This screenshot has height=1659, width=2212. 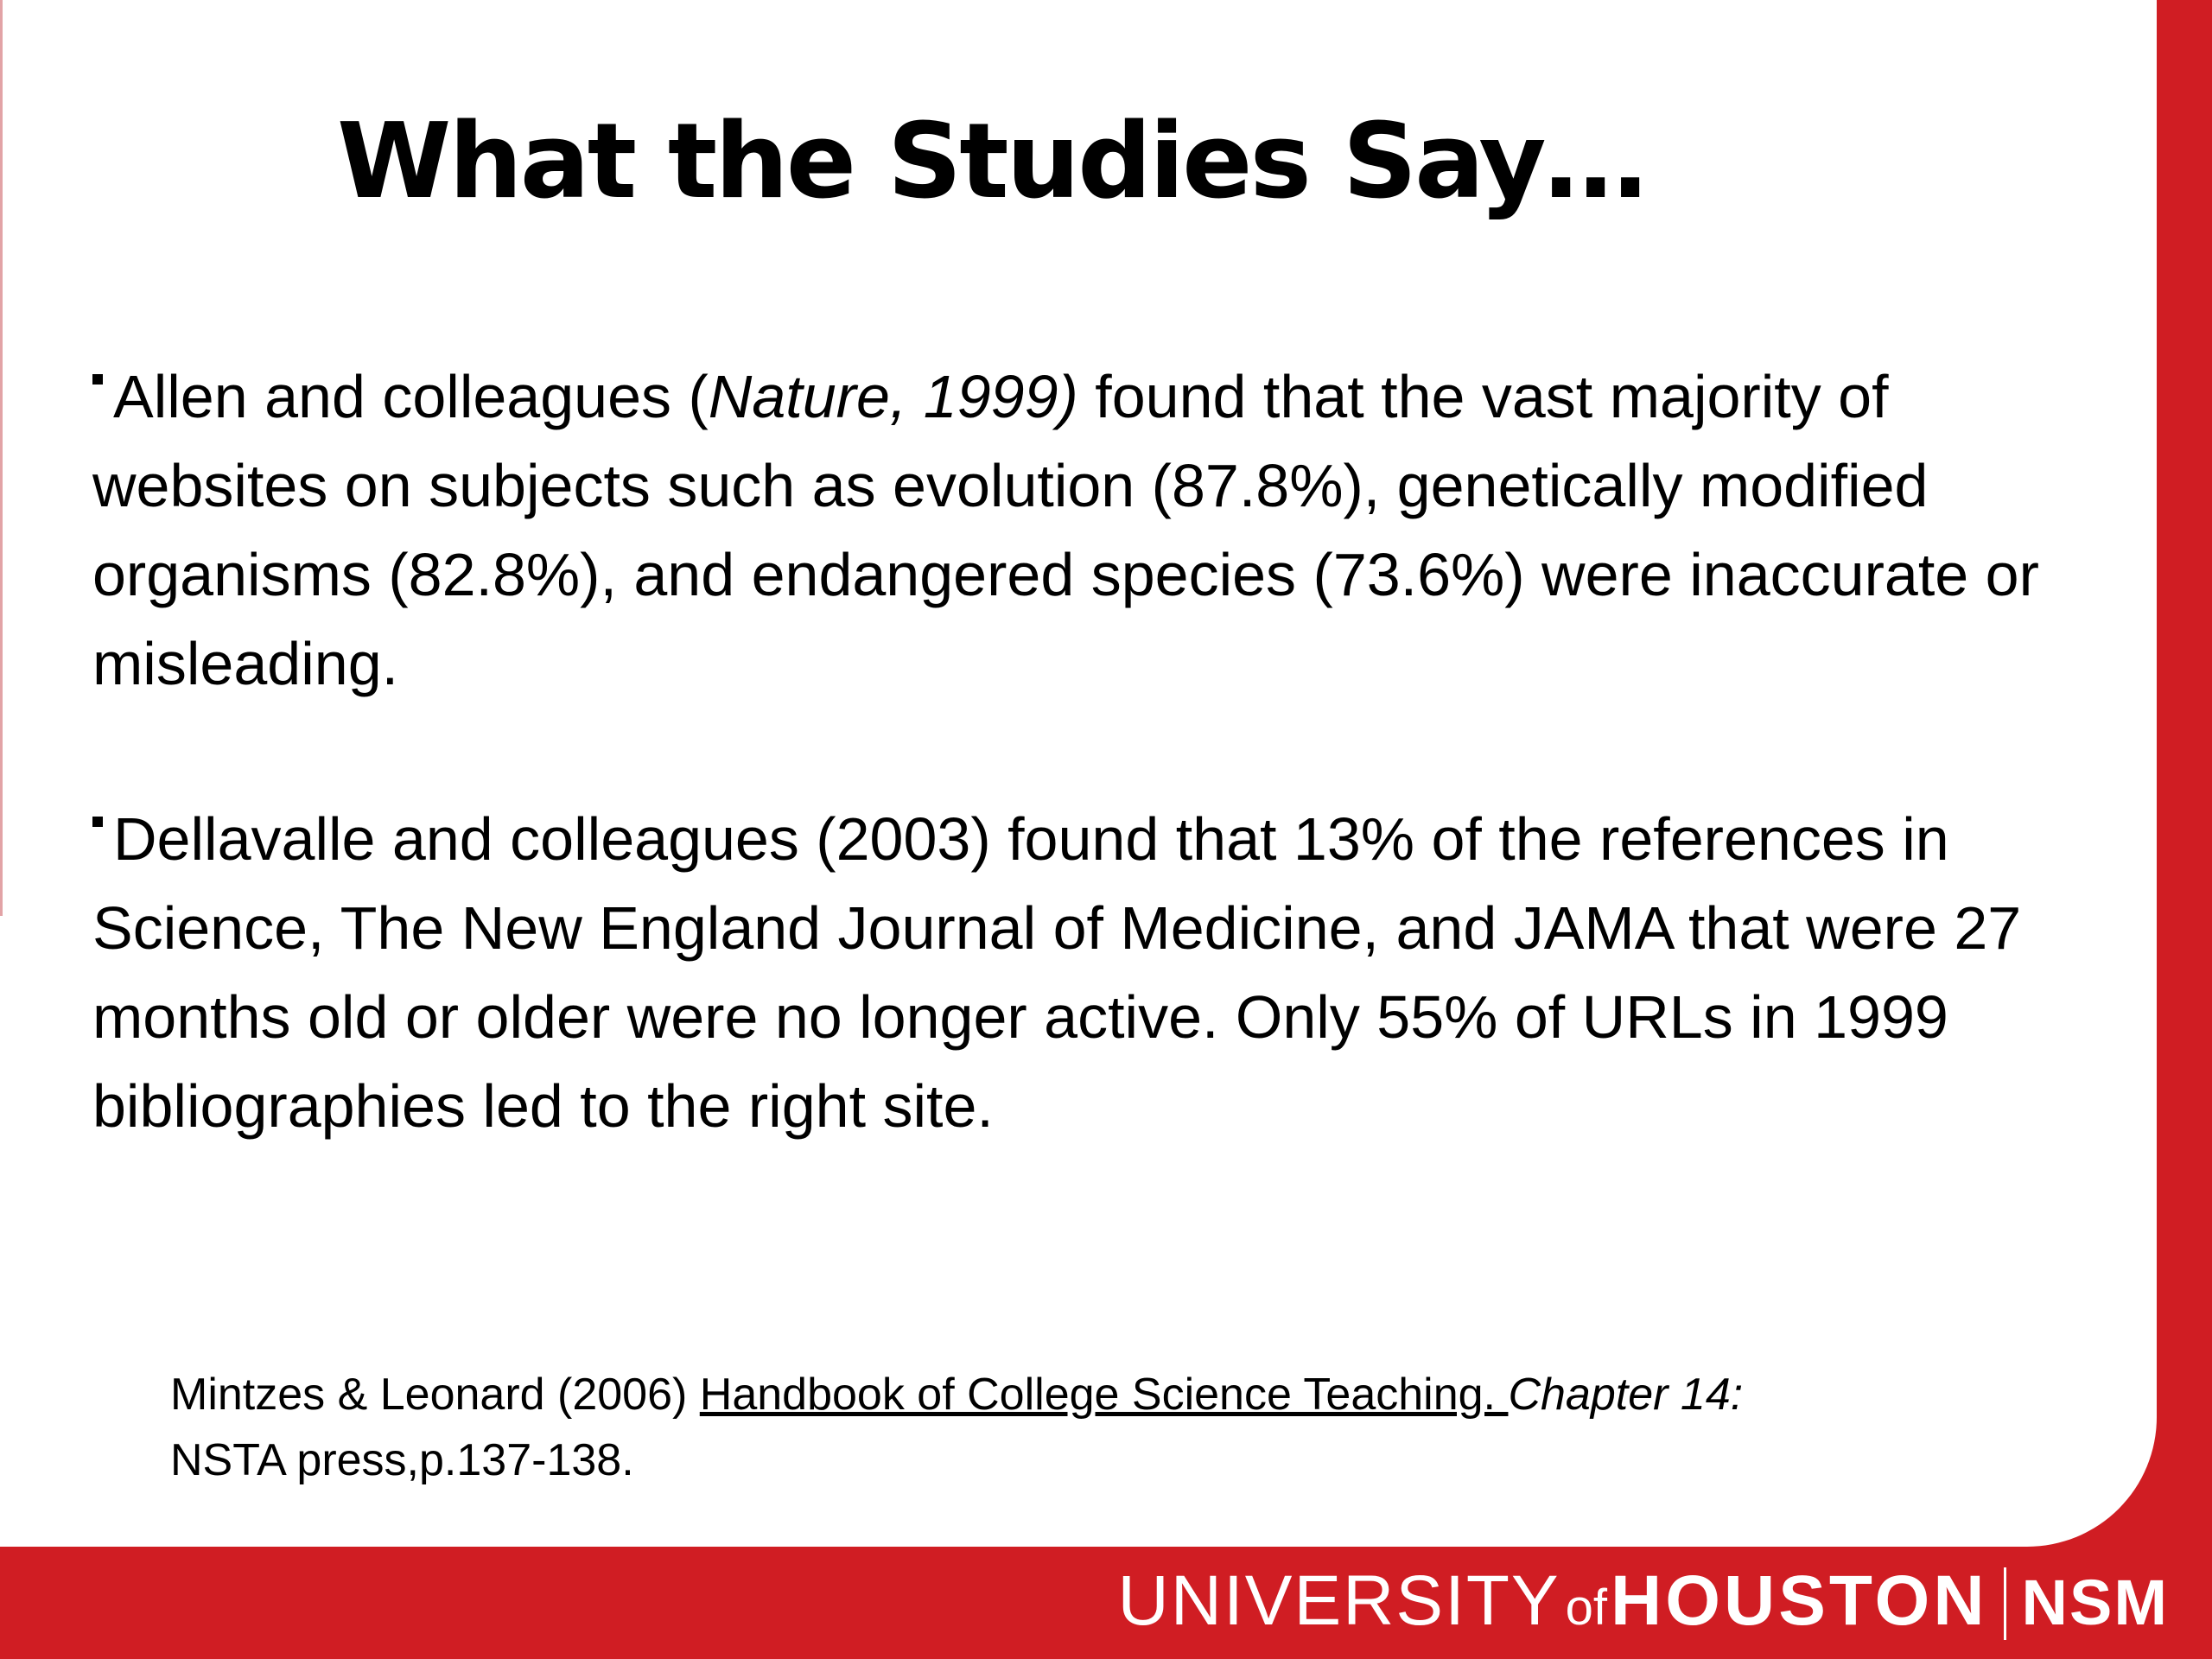 I want to click on citation-chapter: Chapter 14:, so click(x=1626, y=1395).